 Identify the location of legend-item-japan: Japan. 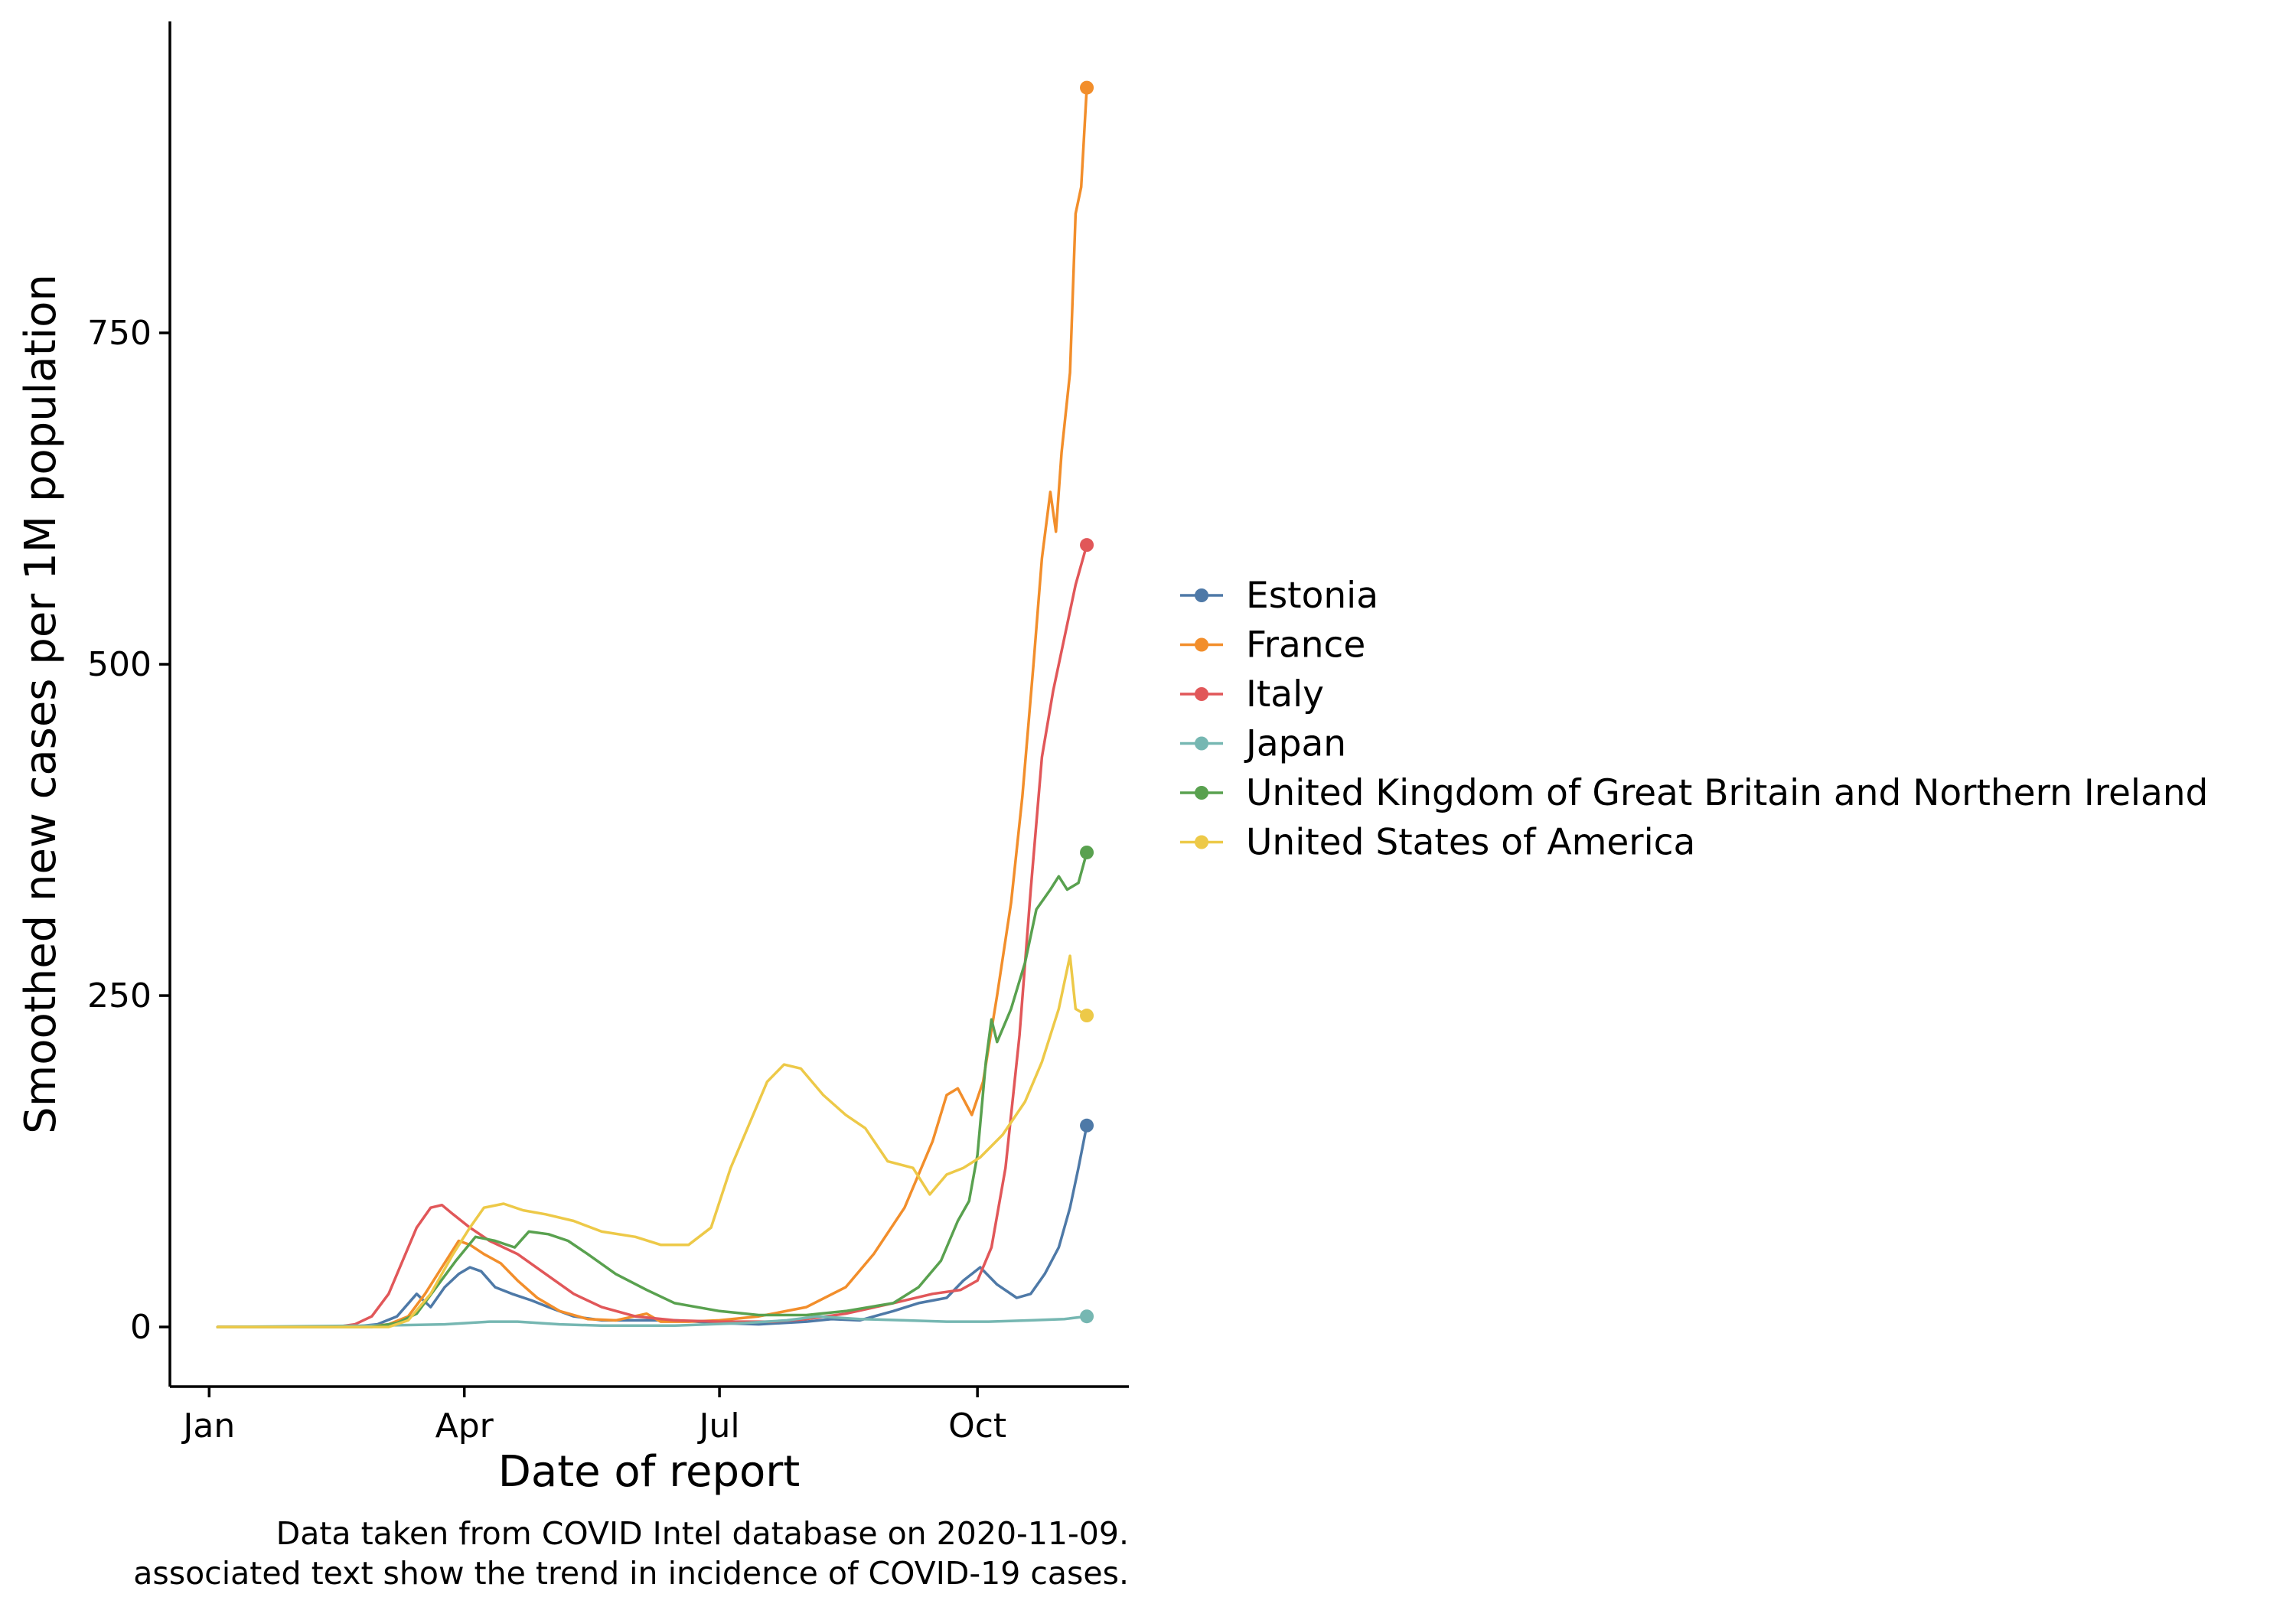
(1263, 744).